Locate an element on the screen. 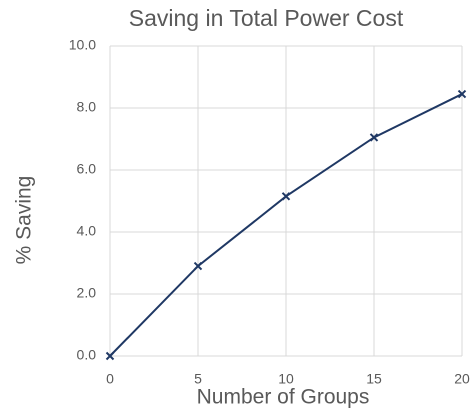 The height and width of the screenshot is (414, 471). y-tick-label: 0.0 is located at coordinates (87, 355).